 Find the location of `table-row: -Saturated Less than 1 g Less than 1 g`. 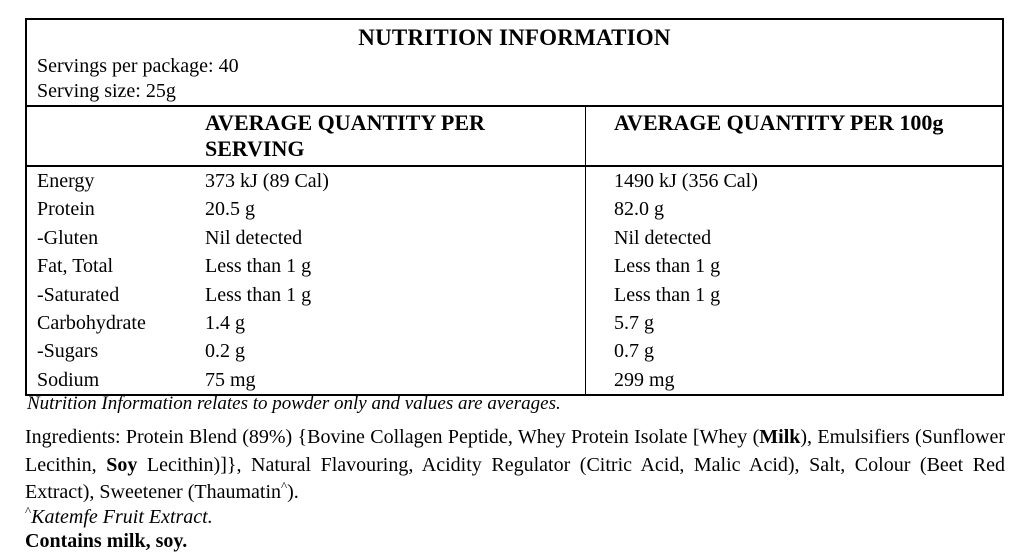

table-row: -Saturated Less than 1 g Less than 1 g is located at coordinates (514, 294).